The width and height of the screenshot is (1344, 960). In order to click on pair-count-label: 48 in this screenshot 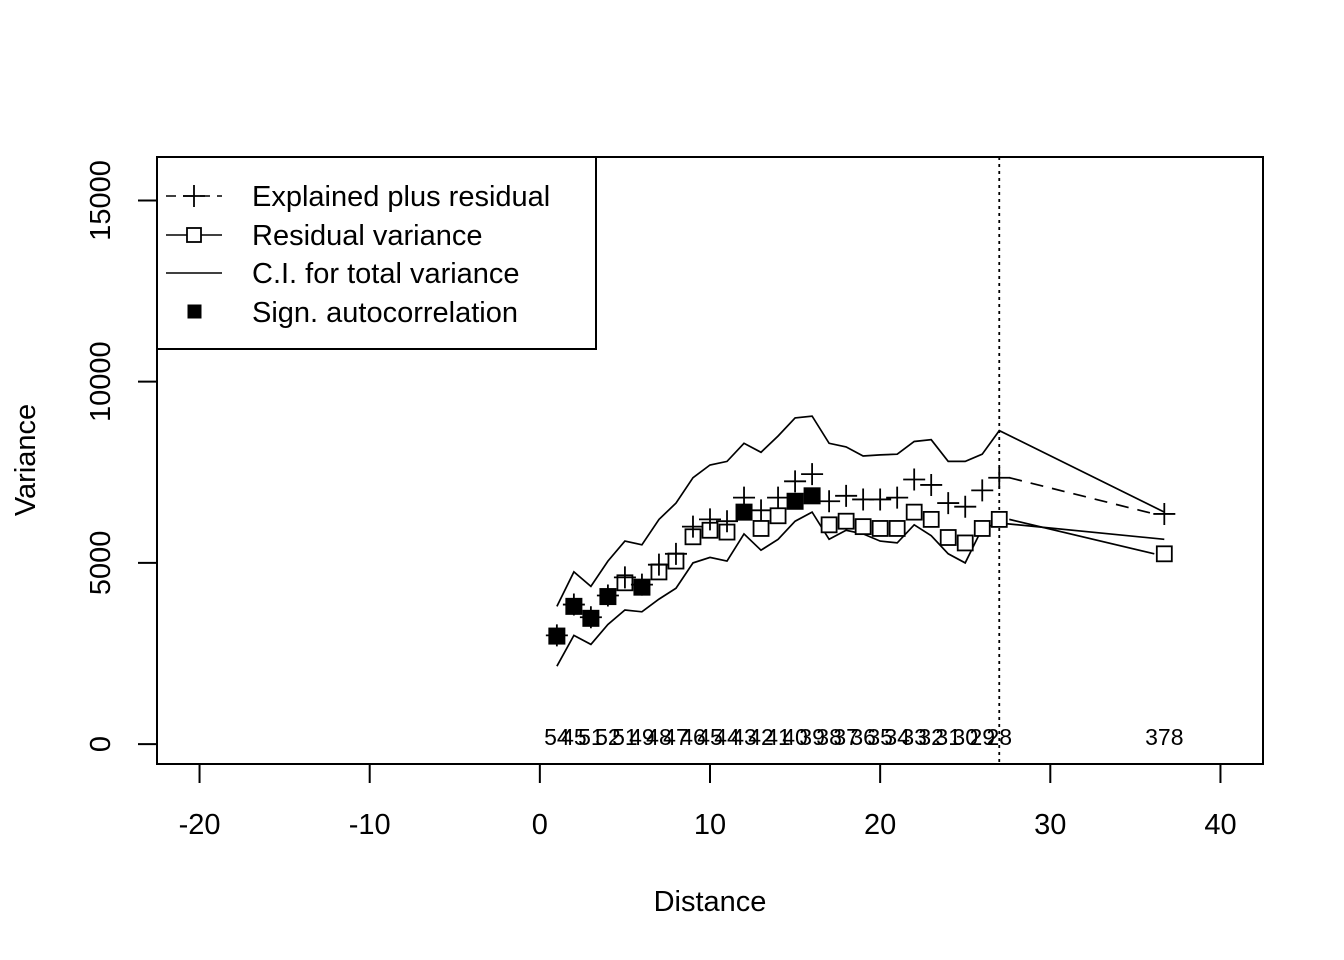, I will do `click(659, 737)`.